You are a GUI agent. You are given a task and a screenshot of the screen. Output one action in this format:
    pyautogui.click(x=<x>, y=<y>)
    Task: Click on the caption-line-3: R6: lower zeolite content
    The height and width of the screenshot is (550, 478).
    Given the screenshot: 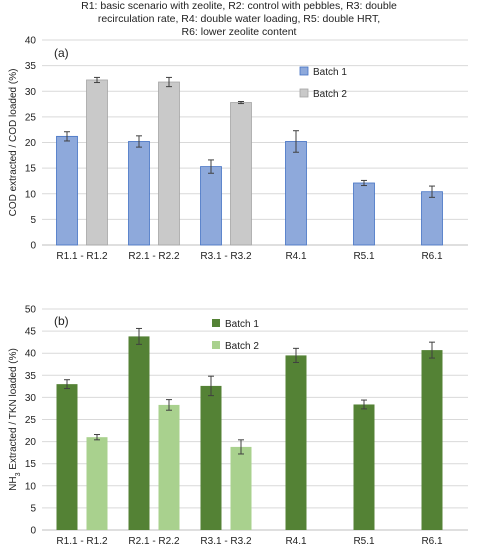 What is the action you would take?
    pyautogui.click(x=239, y=32)
    